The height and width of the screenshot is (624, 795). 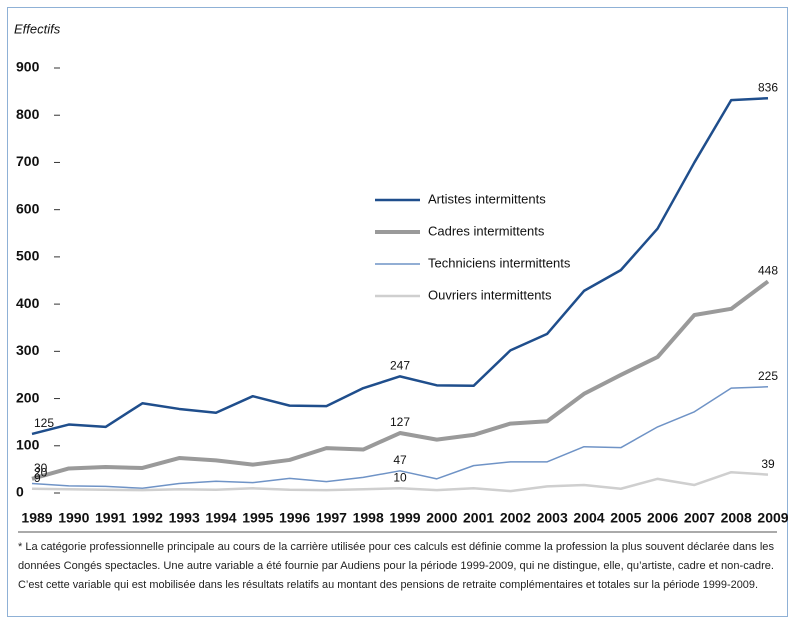 I want to click on legend-label: Cadres intermittents, so click(x=486, y=230).